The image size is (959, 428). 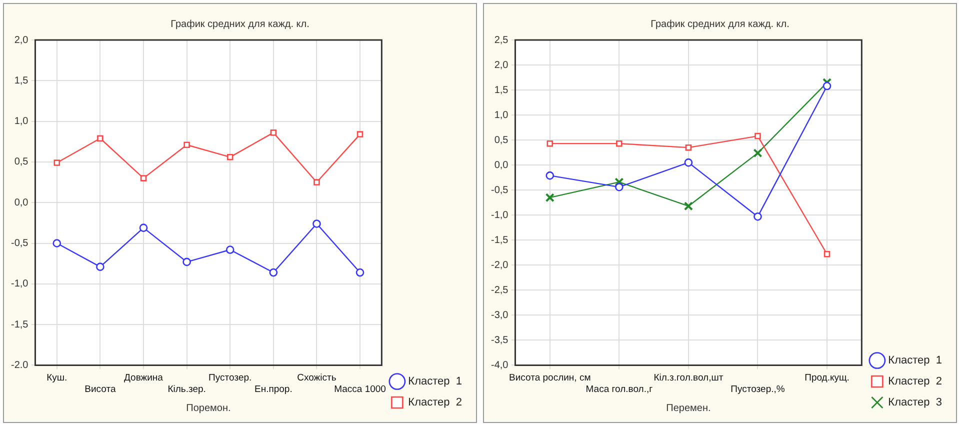 I want to click on x-tick-label: Схожість, so click(x=316, y=378).